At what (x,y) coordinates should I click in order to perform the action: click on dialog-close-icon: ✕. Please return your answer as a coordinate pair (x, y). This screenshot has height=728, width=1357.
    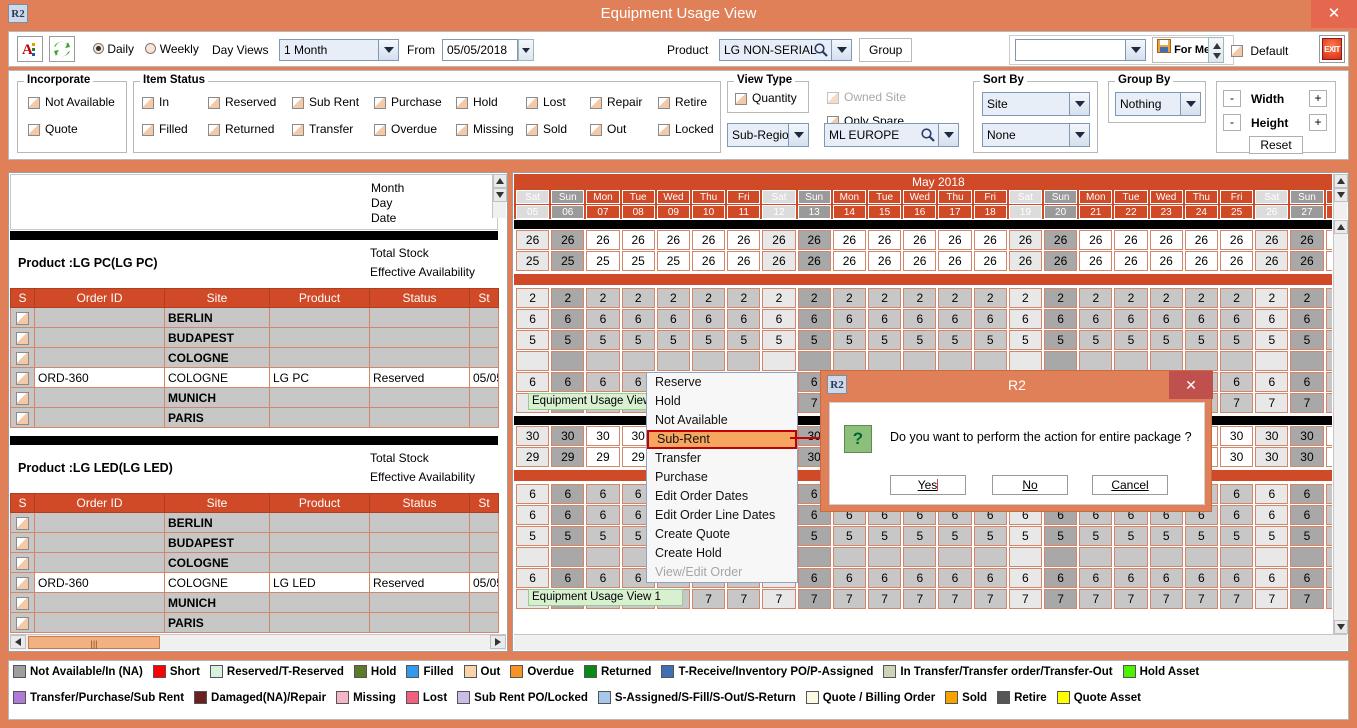
    Looking at the image, I should click on (1191, 385).